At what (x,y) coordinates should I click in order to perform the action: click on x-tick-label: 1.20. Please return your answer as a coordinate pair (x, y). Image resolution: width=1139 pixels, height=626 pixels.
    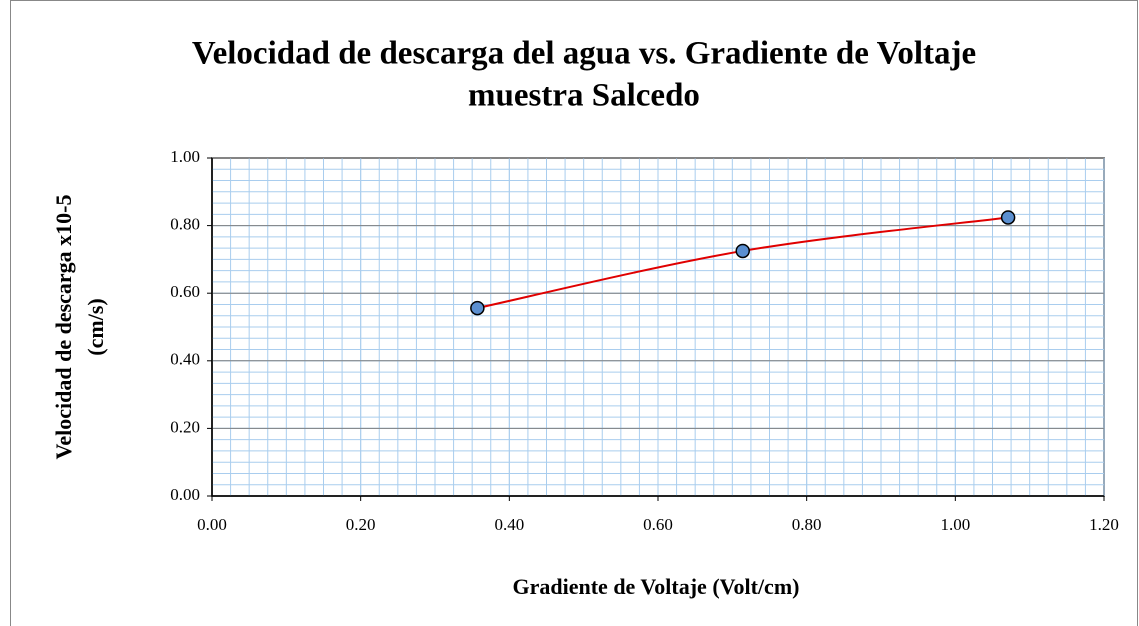
    Looking at the image, I should click on (1104, 524).